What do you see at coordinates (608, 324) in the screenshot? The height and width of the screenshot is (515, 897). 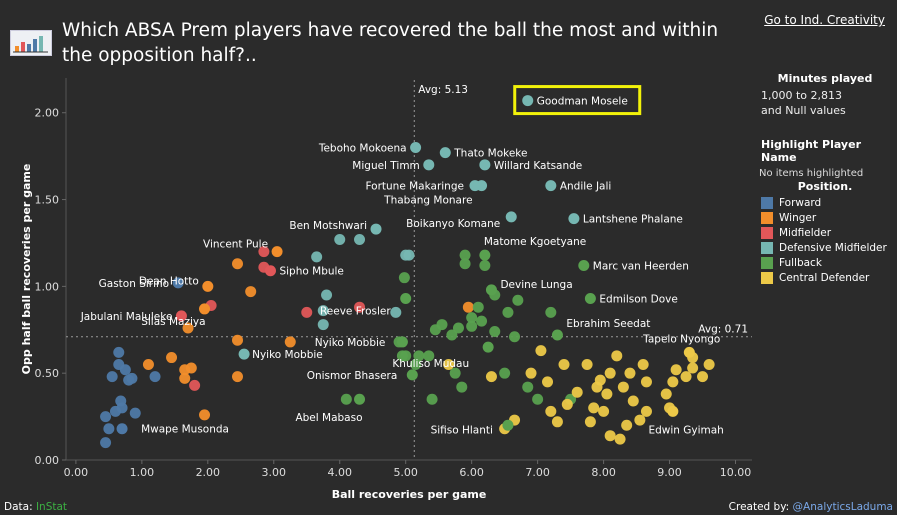 I see `point-label: Ebrahim Seedat` at bounding box center [608, 324].